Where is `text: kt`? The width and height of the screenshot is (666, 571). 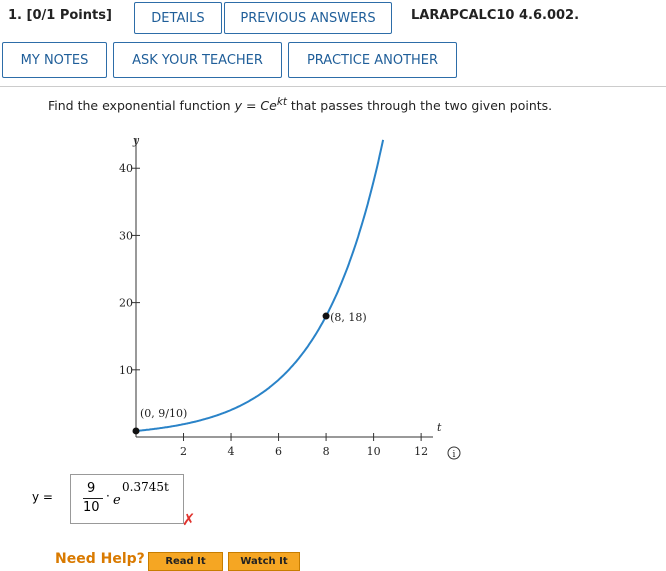 text: kt is located at coordinates (281, 102).